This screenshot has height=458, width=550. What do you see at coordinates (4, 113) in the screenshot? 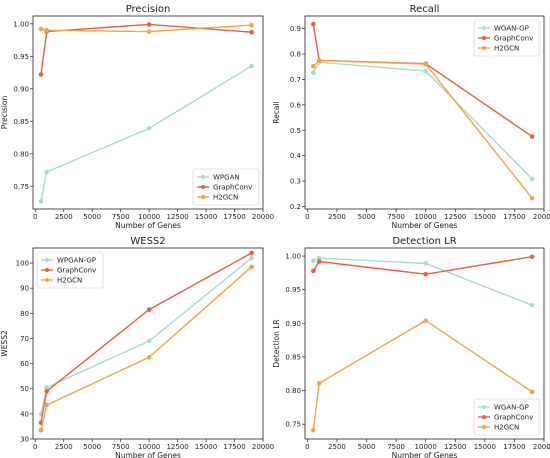
I see `y-axis-label: Precision` at bounding box center [4, 113].